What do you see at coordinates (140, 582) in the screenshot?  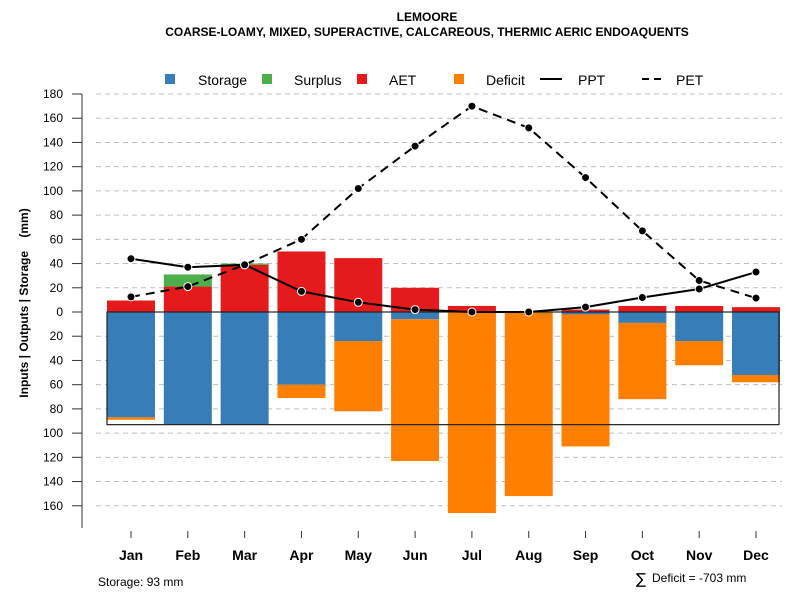 I see `storage-note: Storage: 93 mm` at bounding box center [140, 582].